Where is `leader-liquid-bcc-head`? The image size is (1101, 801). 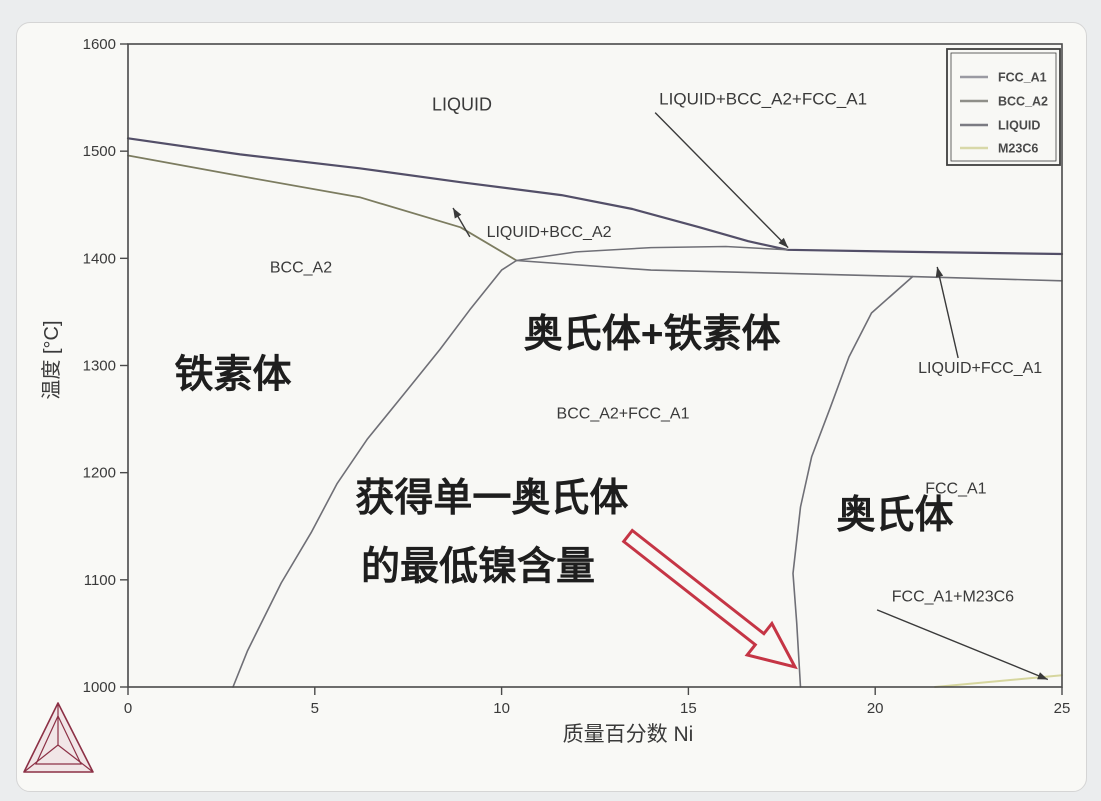
leader-liquid-bcc-head is located at coordinates (457, 213).